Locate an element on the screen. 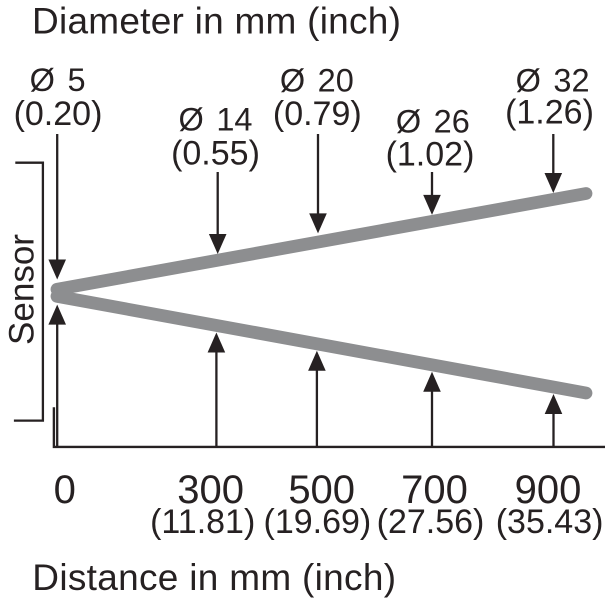 This screenshot has height=600, width=605. svg-text: (0.55) is located at coordinates (215, 154).